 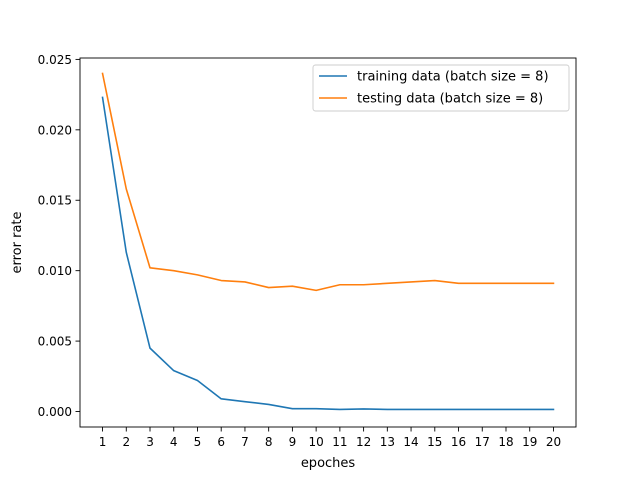 I want to click on x-tick-label: 9, so click(x=293, y=442).